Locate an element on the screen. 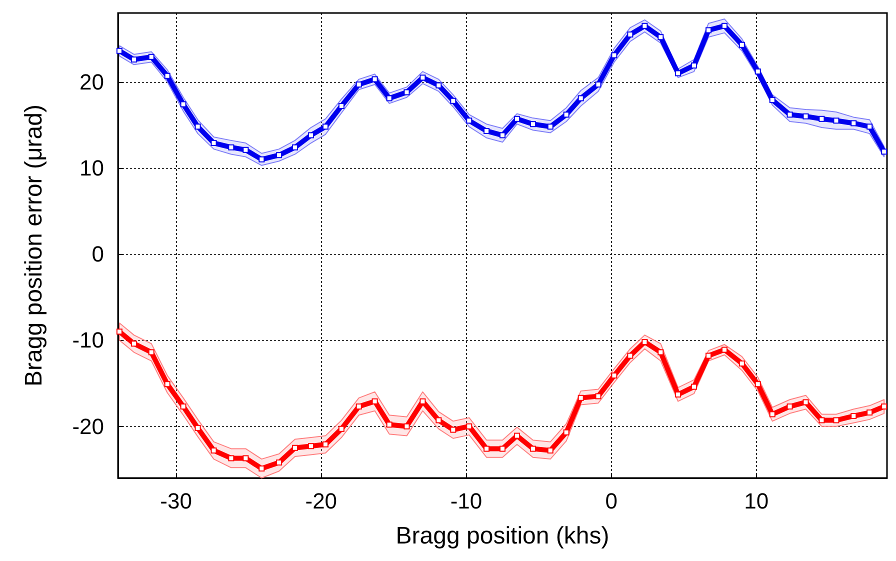 The width and height of the screenshot is (896, 561). x-tick-label: -10 is located at coordinates (466, 501).